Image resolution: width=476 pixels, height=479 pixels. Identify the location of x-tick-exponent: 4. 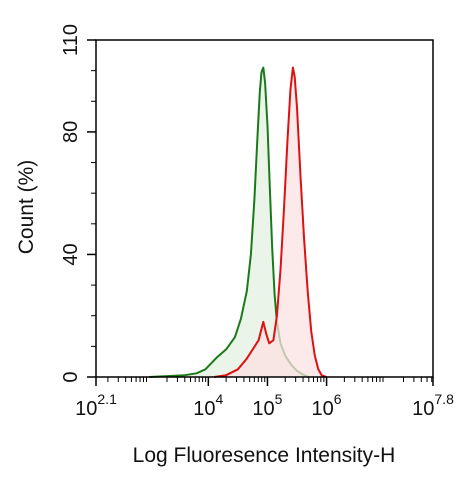
(220, 399).